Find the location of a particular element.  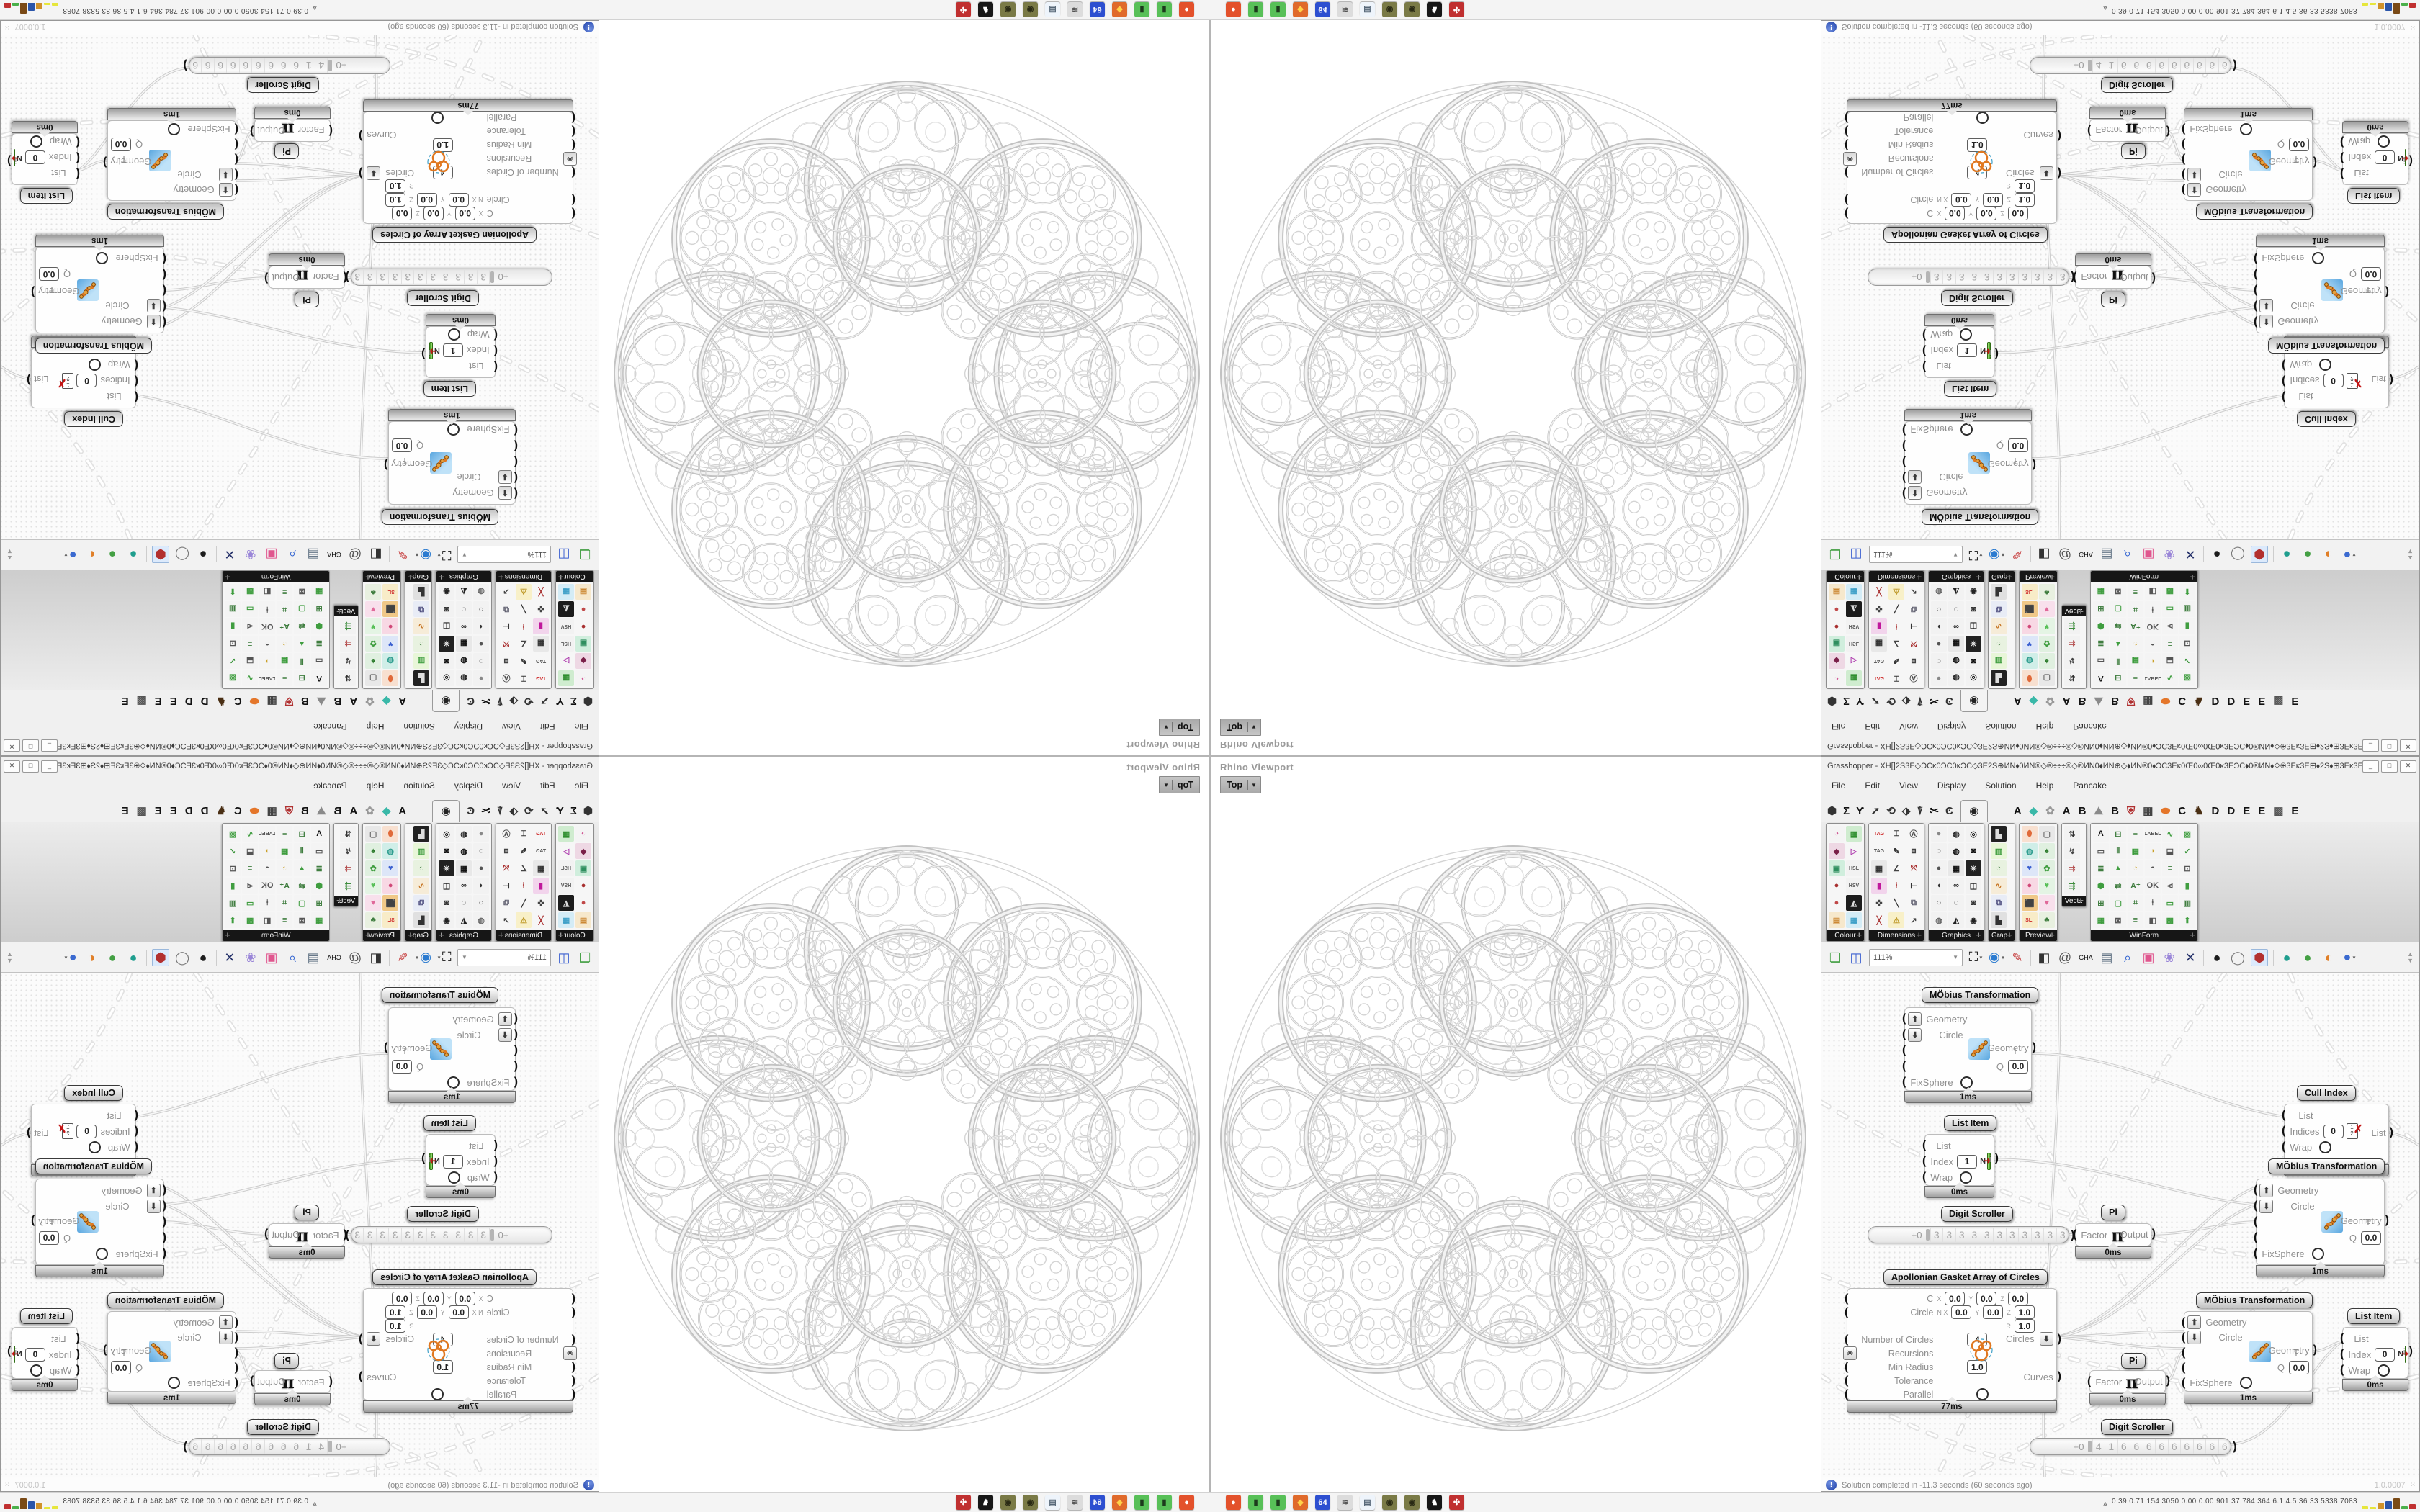

component-icon: ▥ is located at coordinates (2187, 903).